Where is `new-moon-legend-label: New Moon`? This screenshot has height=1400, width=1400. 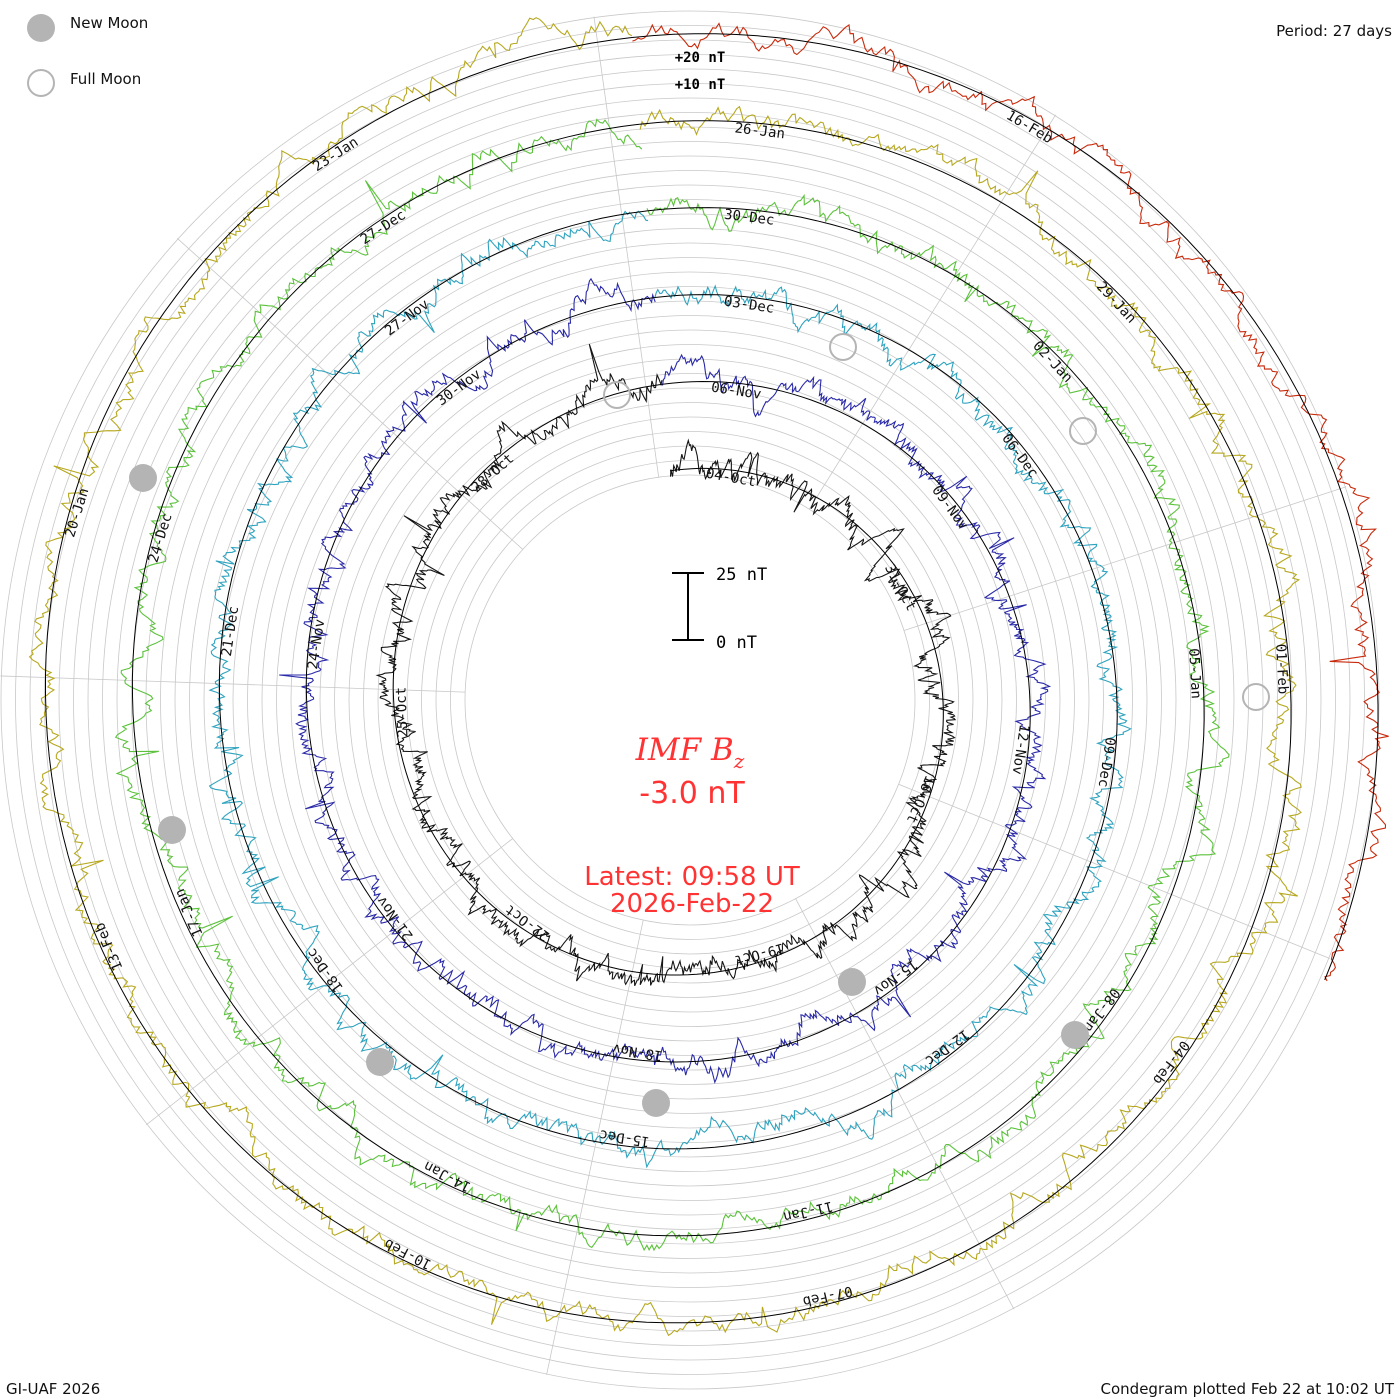
new-moon-legend-label: New Moon is located at coordinates (109, 23).